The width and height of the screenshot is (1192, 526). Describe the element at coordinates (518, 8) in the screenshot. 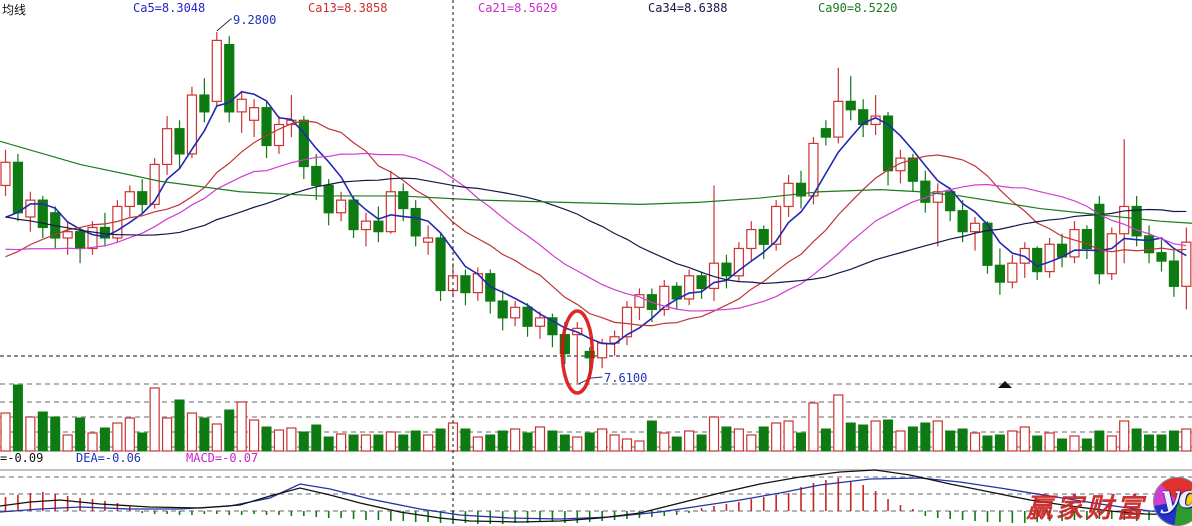

I see `ma21-value-label: Ca21=8.5629` at that location.